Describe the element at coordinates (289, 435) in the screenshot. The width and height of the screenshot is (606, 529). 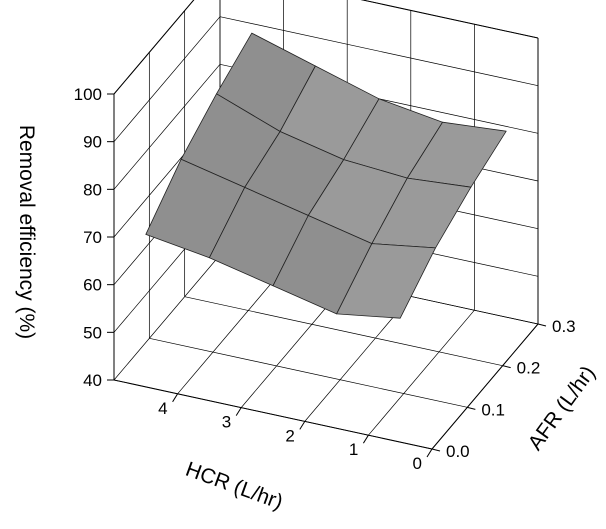
I see `x-tick-label: 2` at that location.